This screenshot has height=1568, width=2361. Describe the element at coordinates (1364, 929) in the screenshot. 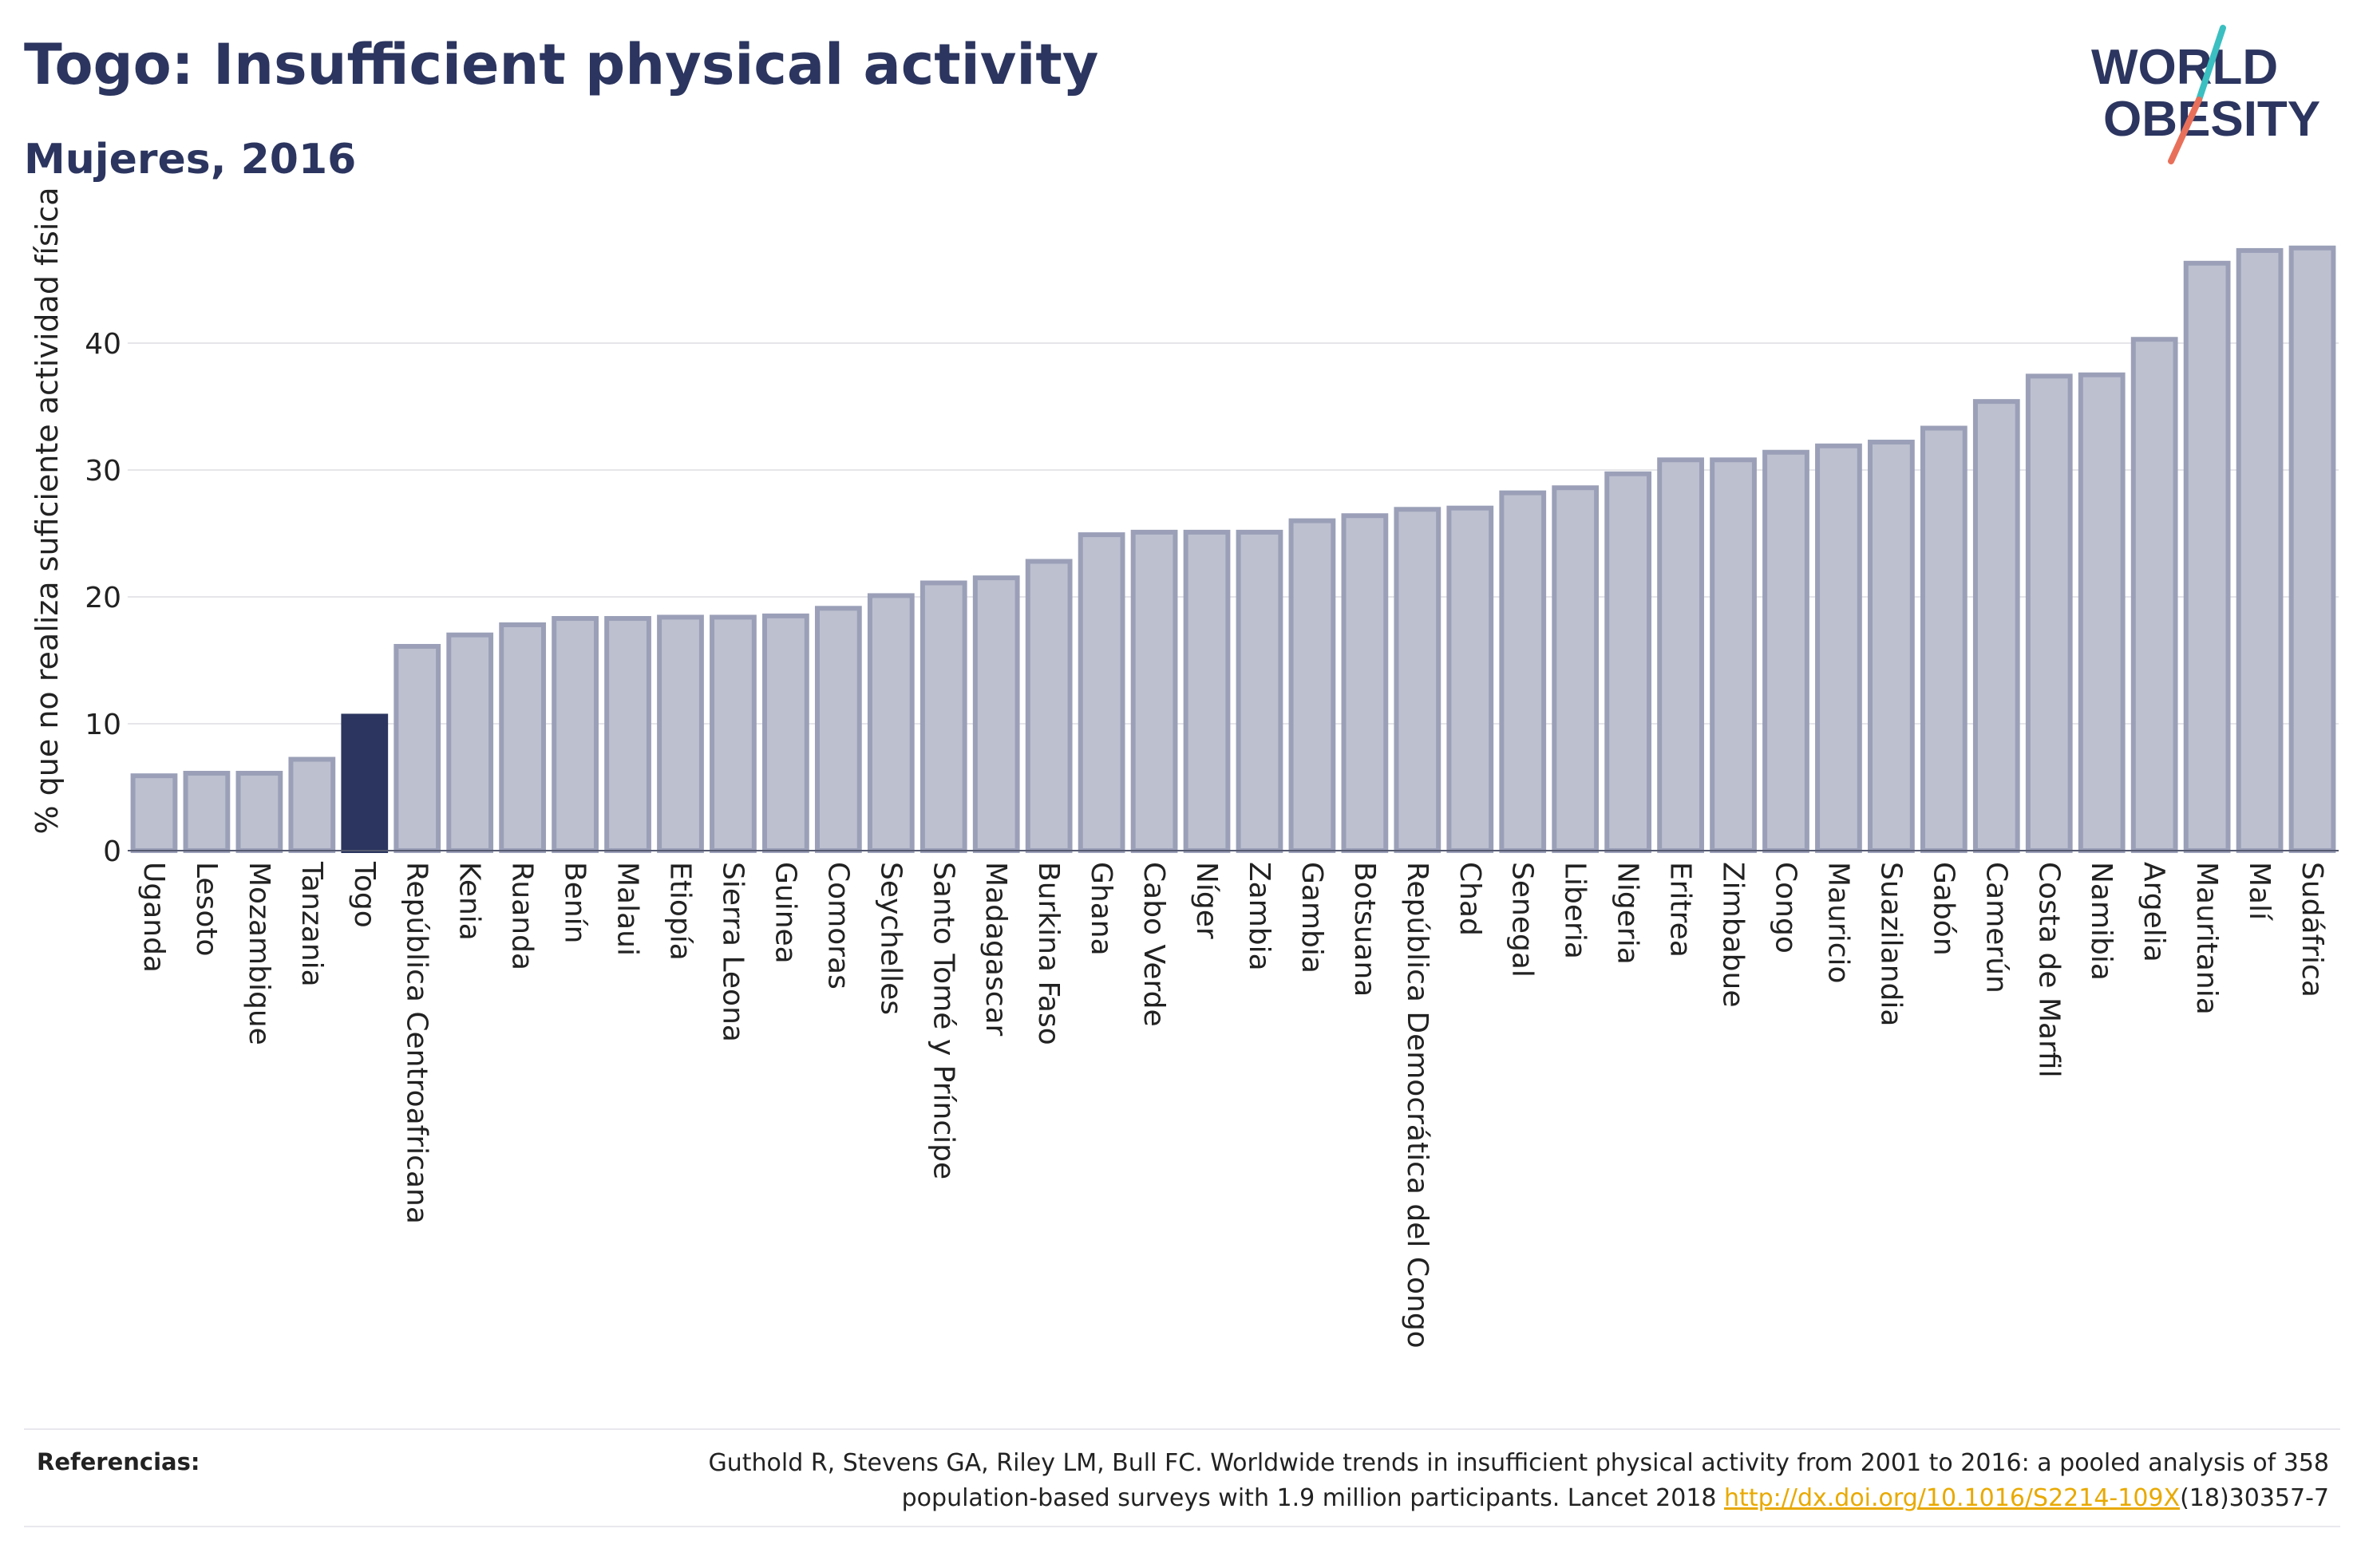

I see `x-tick-label: Botsuana` at that location.